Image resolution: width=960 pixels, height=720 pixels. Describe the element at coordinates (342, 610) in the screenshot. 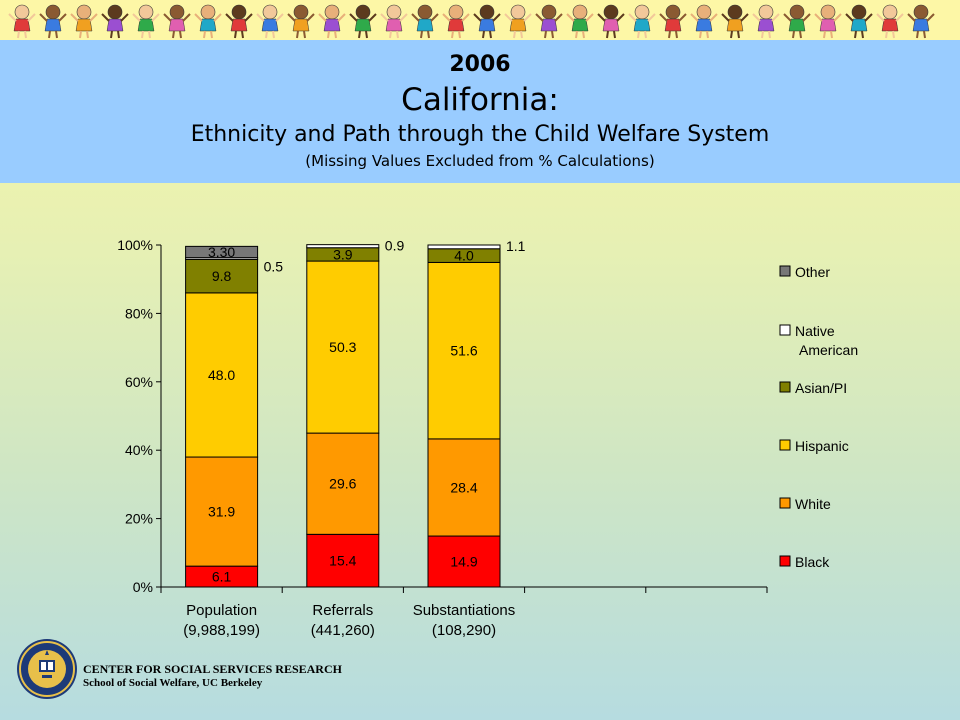

I see `x-category-label: Referrals` at that location.